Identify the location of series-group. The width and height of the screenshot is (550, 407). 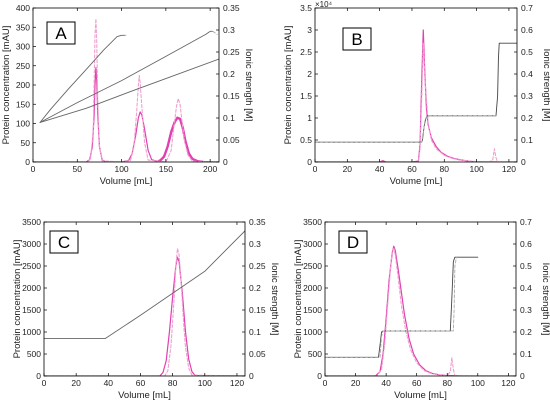
(416, 95).